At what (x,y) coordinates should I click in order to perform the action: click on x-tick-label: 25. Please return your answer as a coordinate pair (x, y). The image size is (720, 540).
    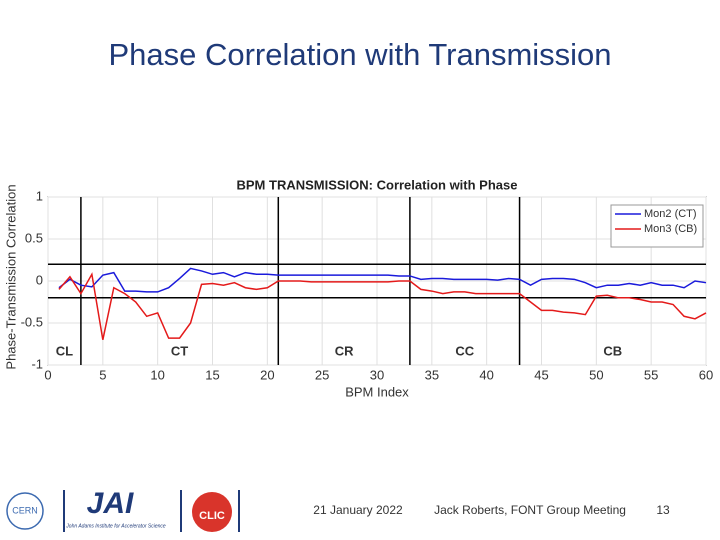
    Looking at the image, I should click on (322, 374).